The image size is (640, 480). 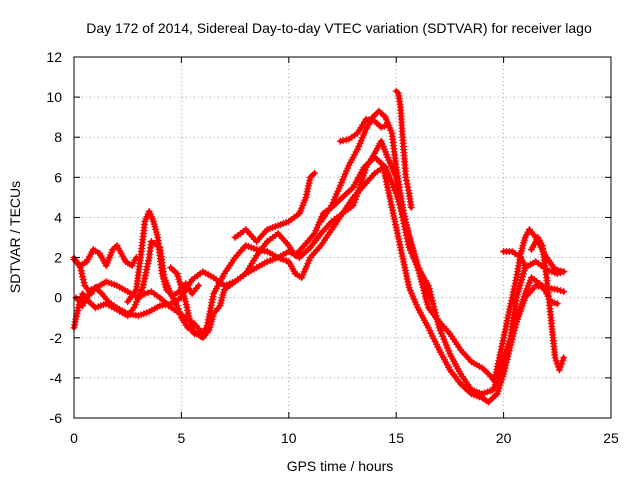 What do you see at coordinates (58, 298) in the screenshot?
I see `y-tick-label: 0` at bounding box center [58, 298].